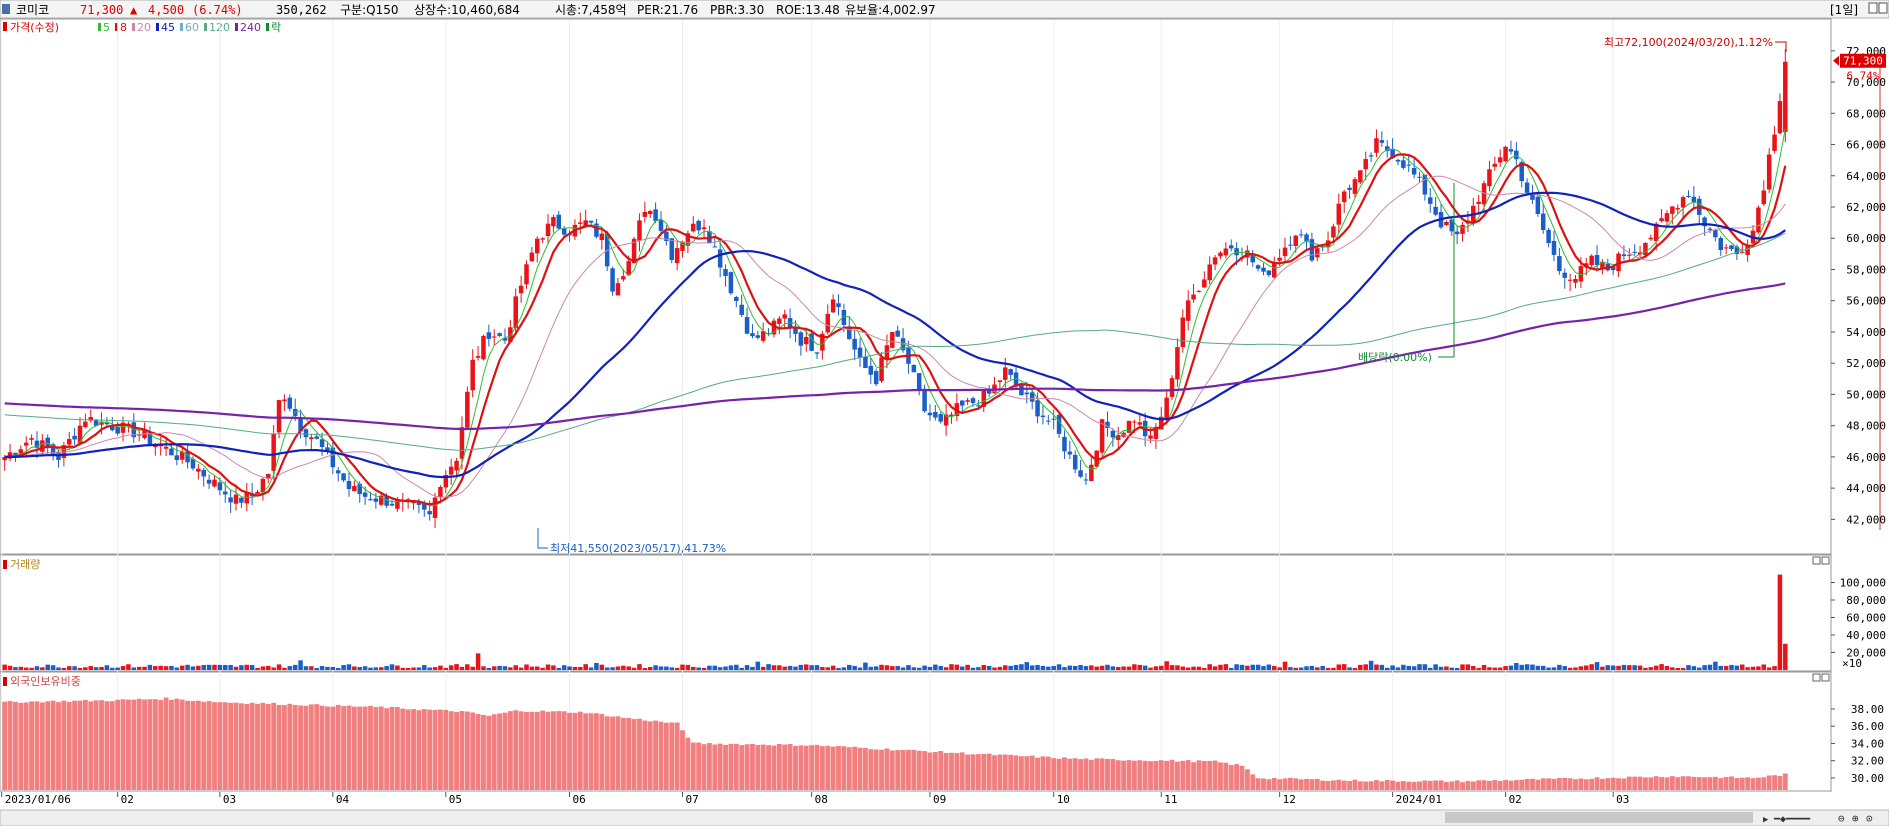 This screenshot has height=826, width=1889. Describe the element at coordinates (1866, 207) in the screenshot. I see `price-tick-label: 62,000` at that location.